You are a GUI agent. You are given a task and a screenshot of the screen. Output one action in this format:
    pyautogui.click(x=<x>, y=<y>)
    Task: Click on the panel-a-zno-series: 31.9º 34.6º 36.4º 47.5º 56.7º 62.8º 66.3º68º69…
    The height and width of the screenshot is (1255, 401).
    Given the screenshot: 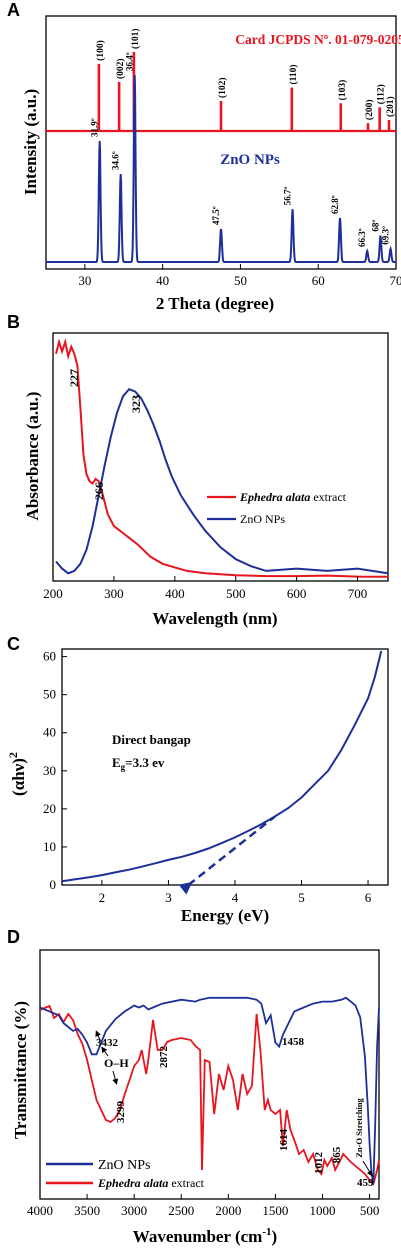 What is the action you would take?
    pyautogui.click(x=221, y=157)
    